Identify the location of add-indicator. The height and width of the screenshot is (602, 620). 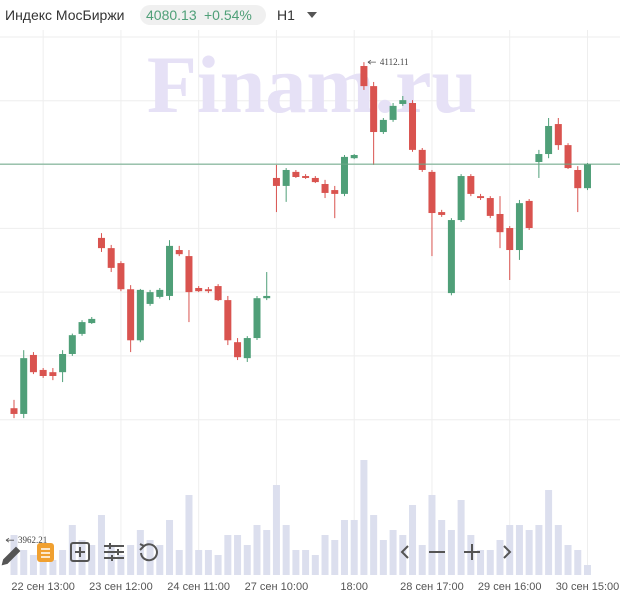
(80, 552).